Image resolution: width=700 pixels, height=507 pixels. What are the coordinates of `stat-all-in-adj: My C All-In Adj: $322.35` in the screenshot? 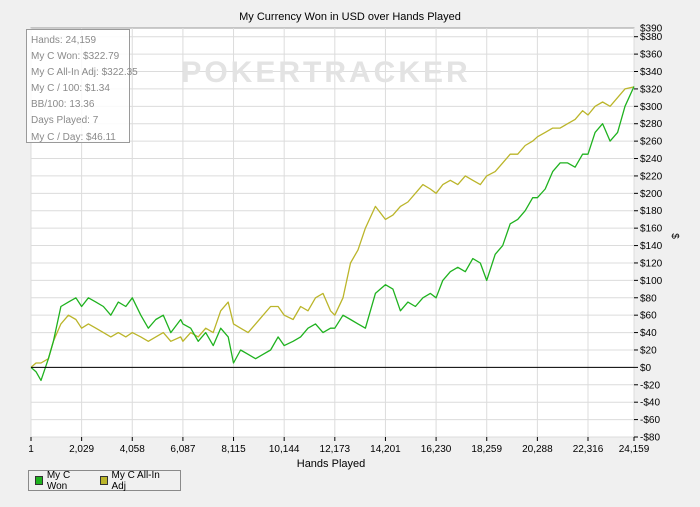 It's located at (84, 73).